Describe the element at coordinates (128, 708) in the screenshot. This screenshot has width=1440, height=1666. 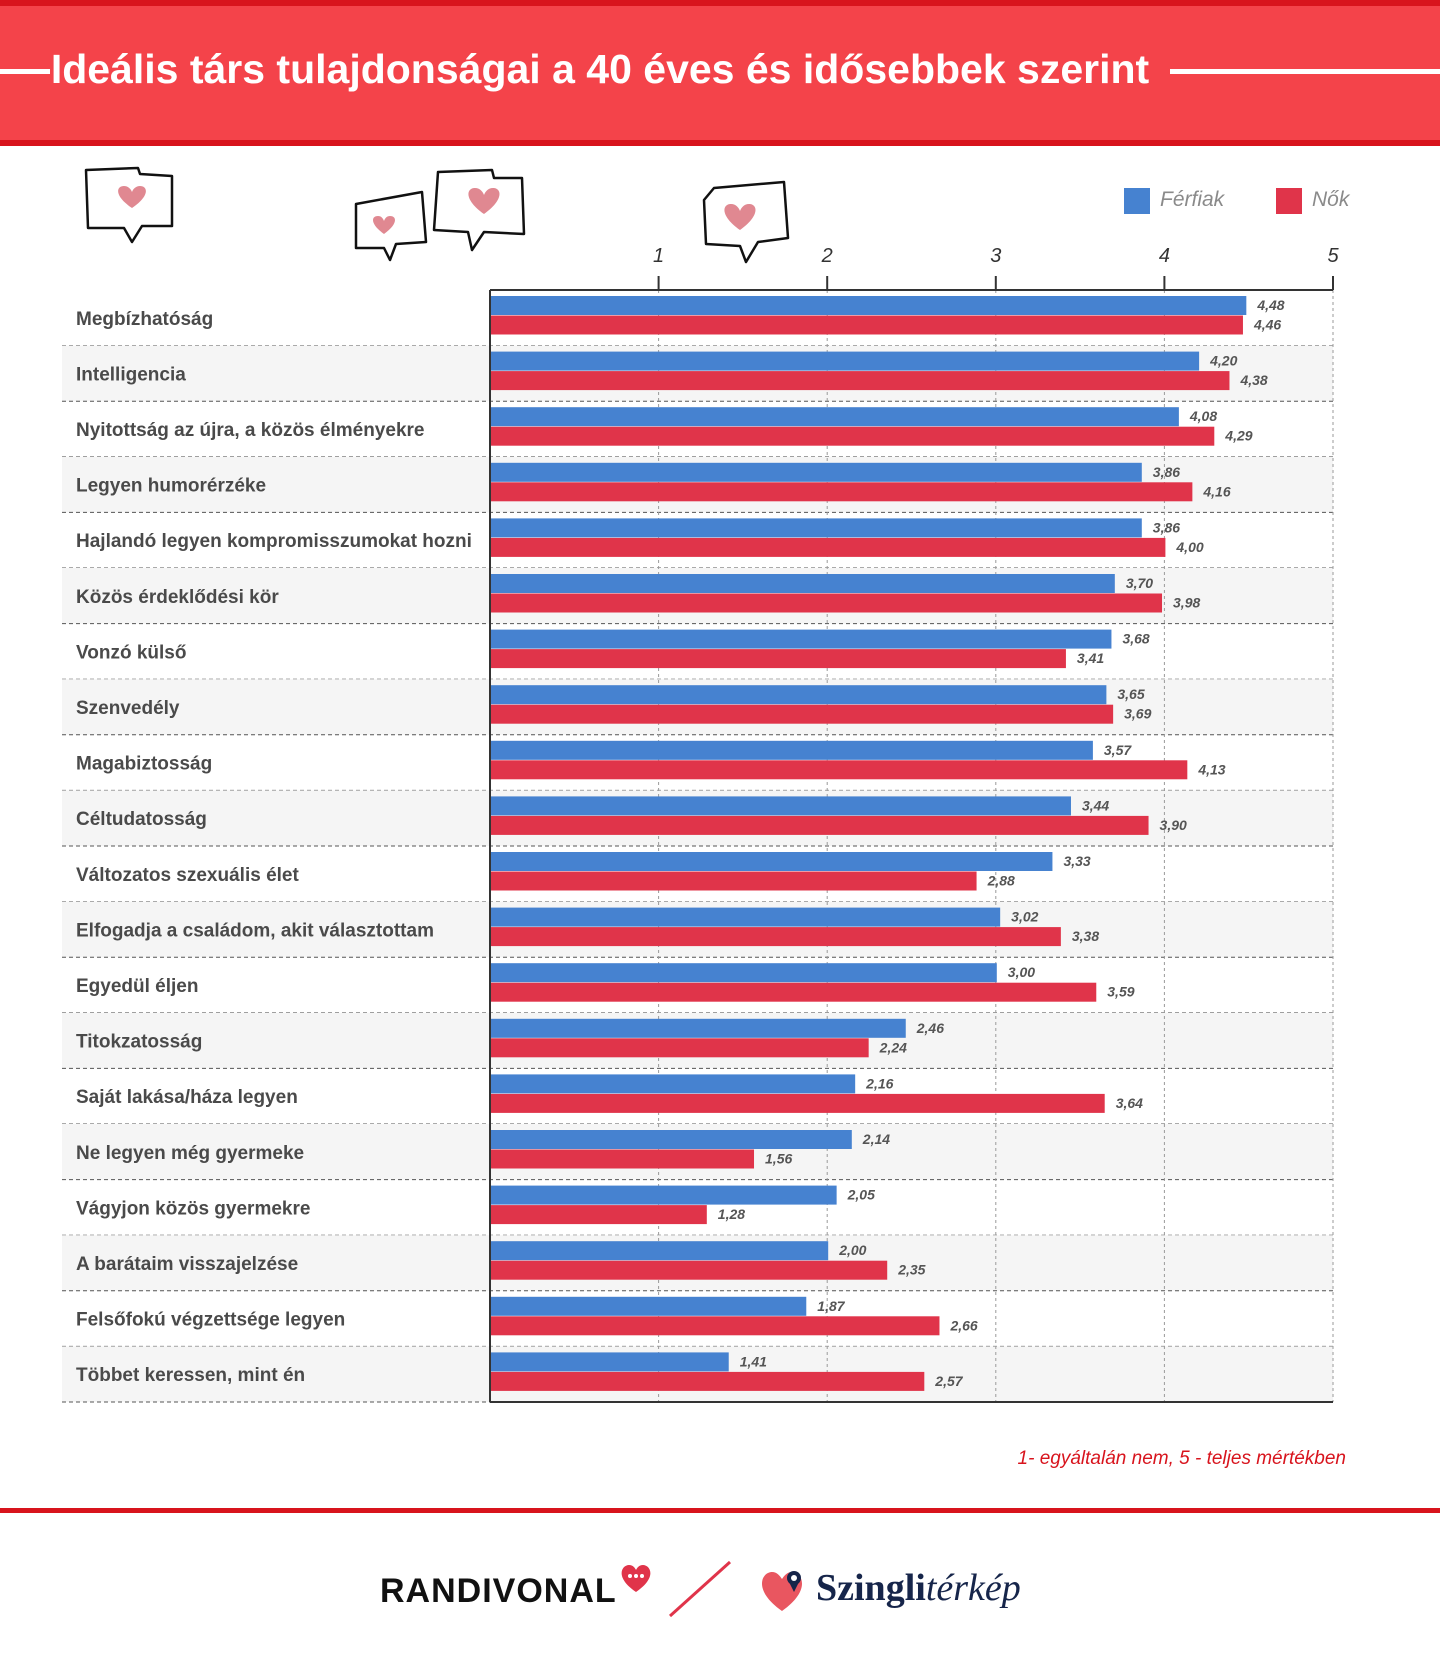
I see `category-label: Szenvedély` at that location.